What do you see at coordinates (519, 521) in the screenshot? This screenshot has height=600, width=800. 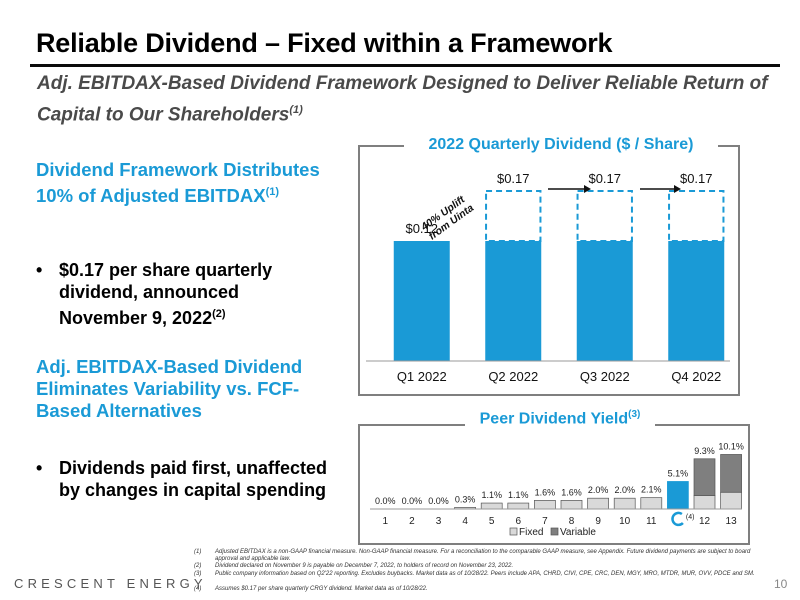 I see `peer-tick-label: 6` at bounding box center [519, 521].